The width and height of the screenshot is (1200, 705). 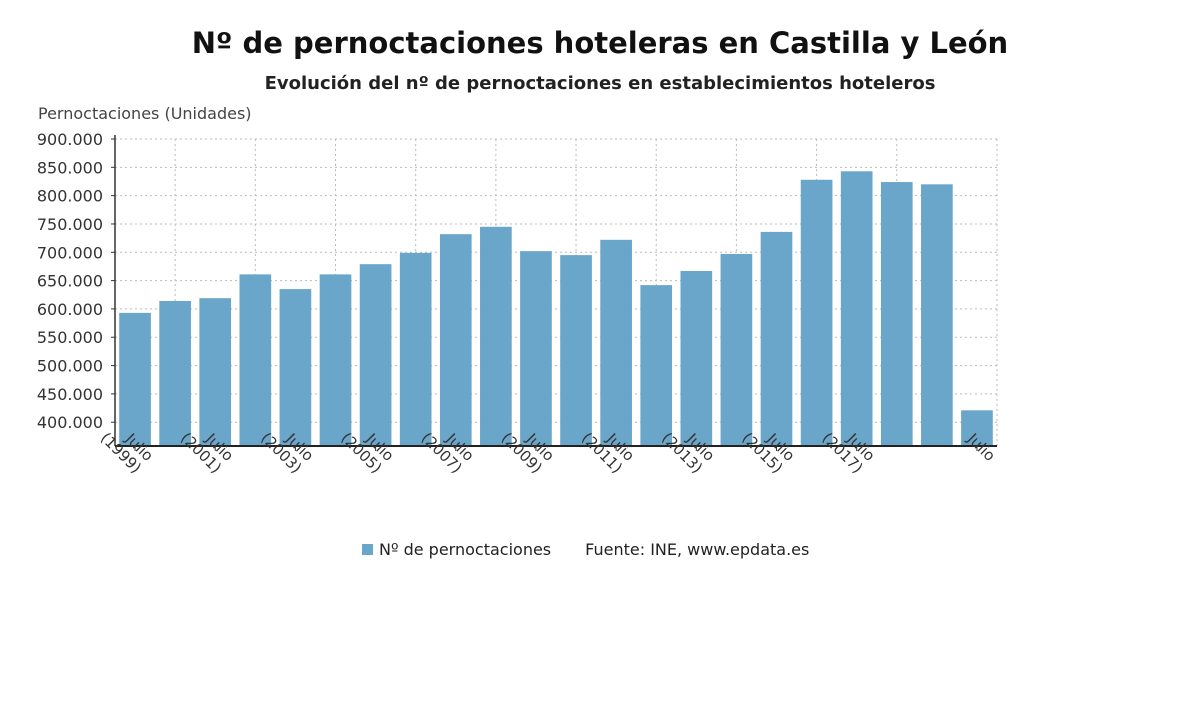 What do you see at coordinates (70, 139) in the screenshot?
I see `y-tick-label: 900.000` at bounding box center [70, 139].